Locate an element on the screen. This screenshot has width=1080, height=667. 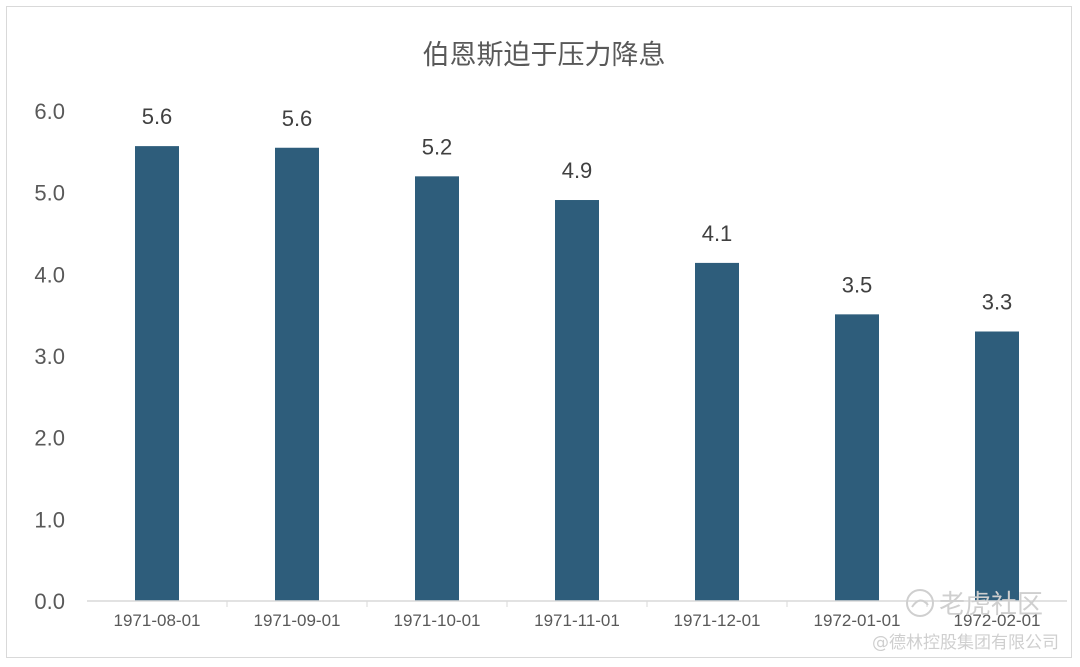
y-tick-label: 2.0 is located at coordinates (49, 438).